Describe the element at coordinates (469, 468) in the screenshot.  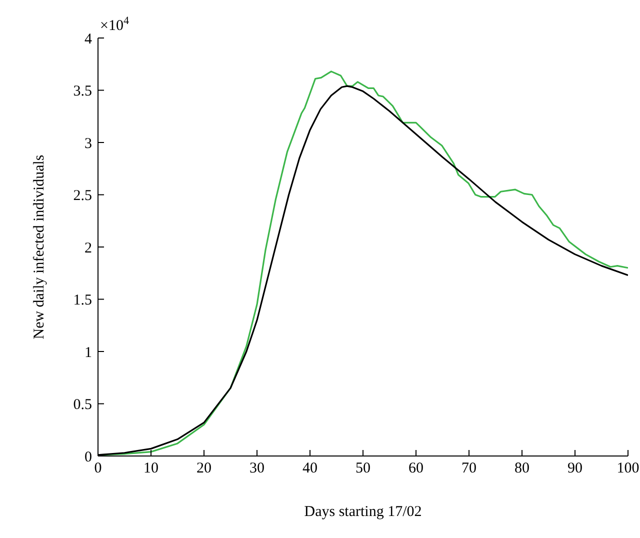
I see `x-tick-label: 70` at that location.